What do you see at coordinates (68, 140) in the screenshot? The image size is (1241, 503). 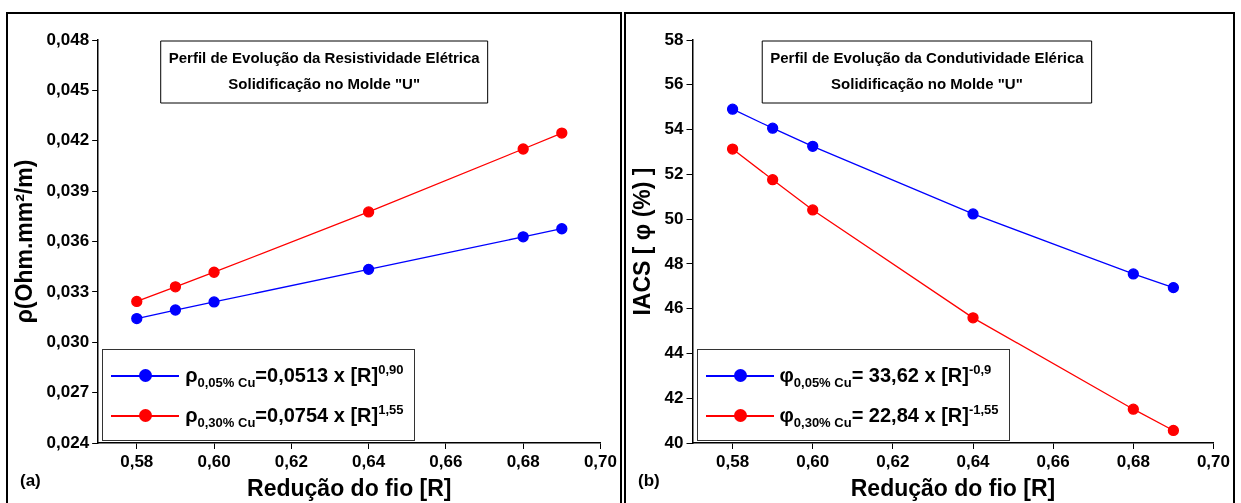 I see `y-tick-label: 0,042` at bounding box center [68, 140].